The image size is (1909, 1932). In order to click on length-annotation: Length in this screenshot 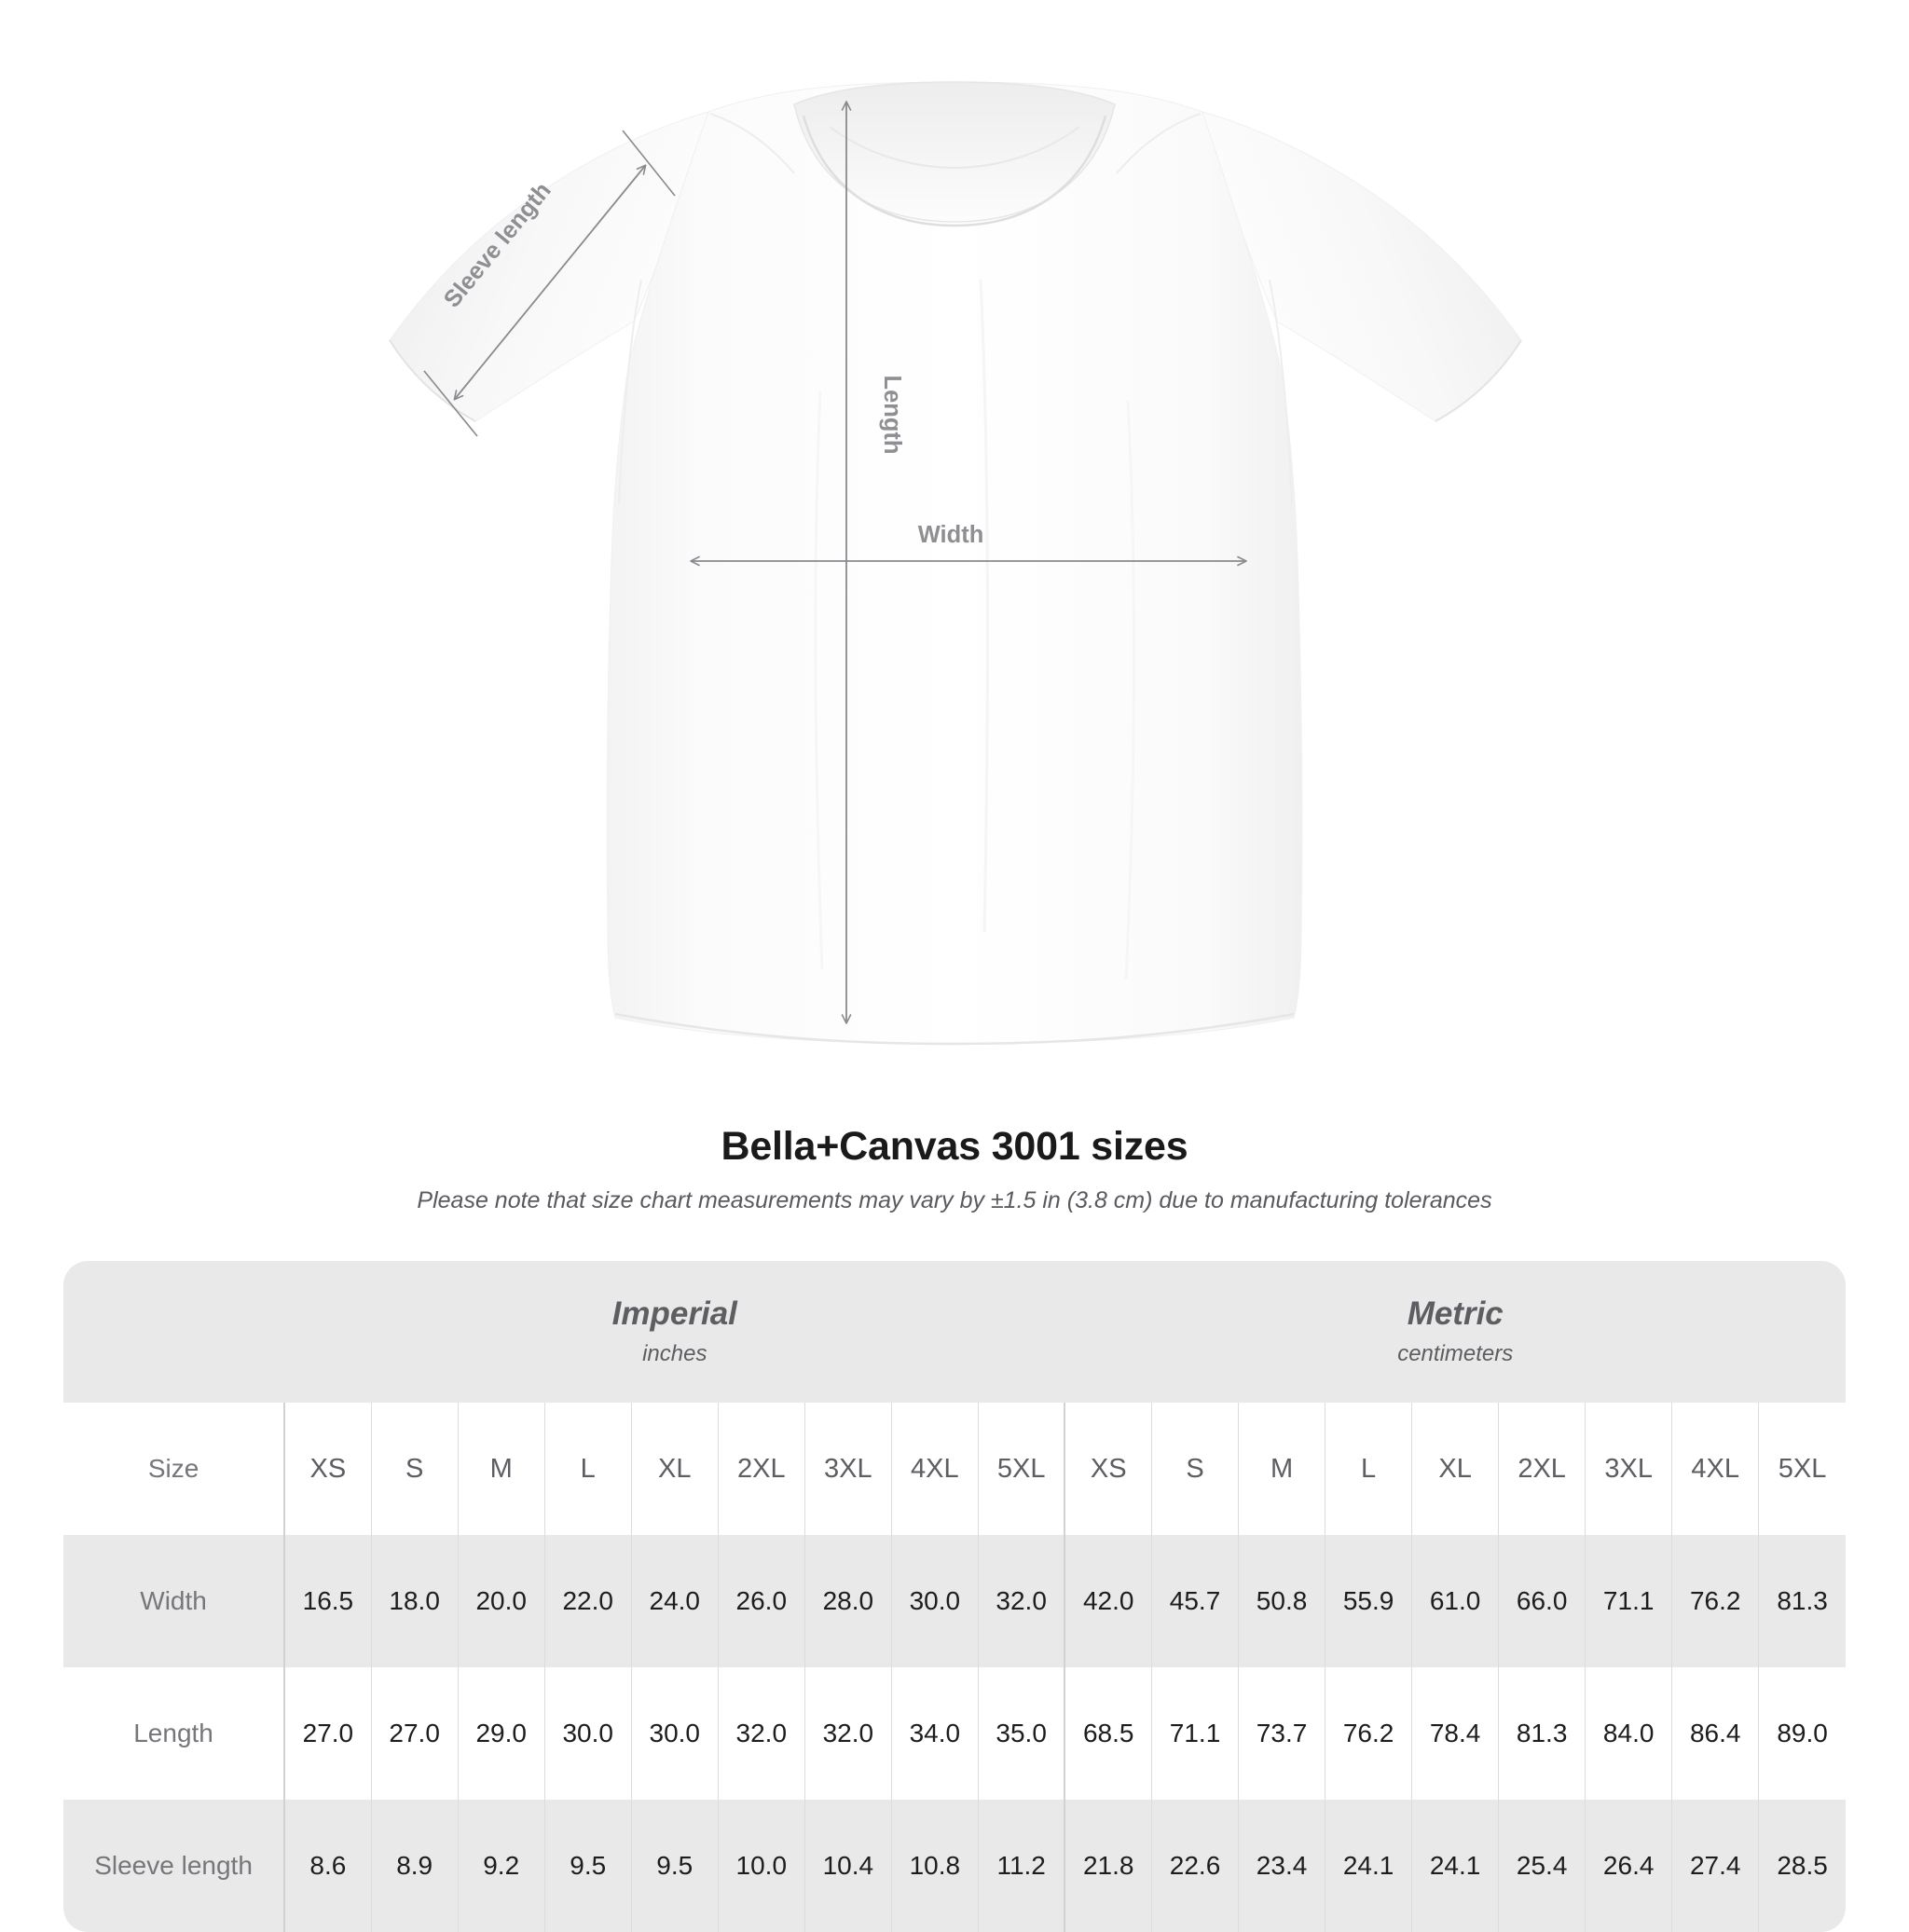, I will do `click(873, 562)`.